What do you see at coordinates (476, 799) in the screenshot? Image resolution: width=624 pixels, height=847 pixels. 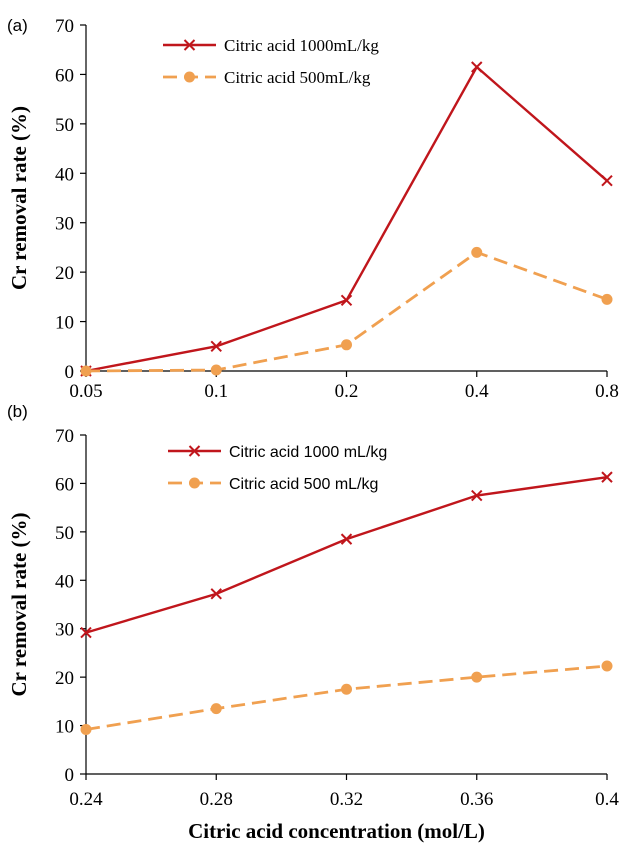 I see `x-tick-label: 0.36` at bounding box center [476, 799].